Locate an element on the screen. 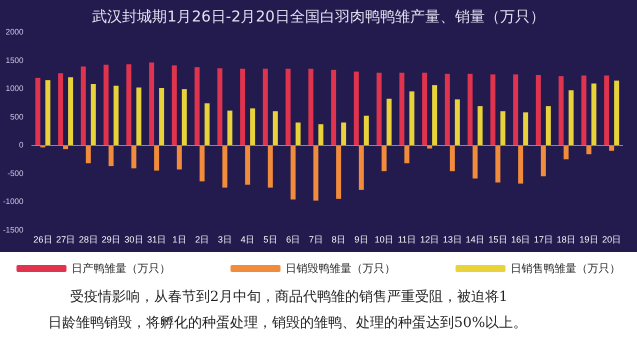 The height and width of the screenshot is (340, 637). x-tick-label: 4日 is located at coordinates (247, 239).